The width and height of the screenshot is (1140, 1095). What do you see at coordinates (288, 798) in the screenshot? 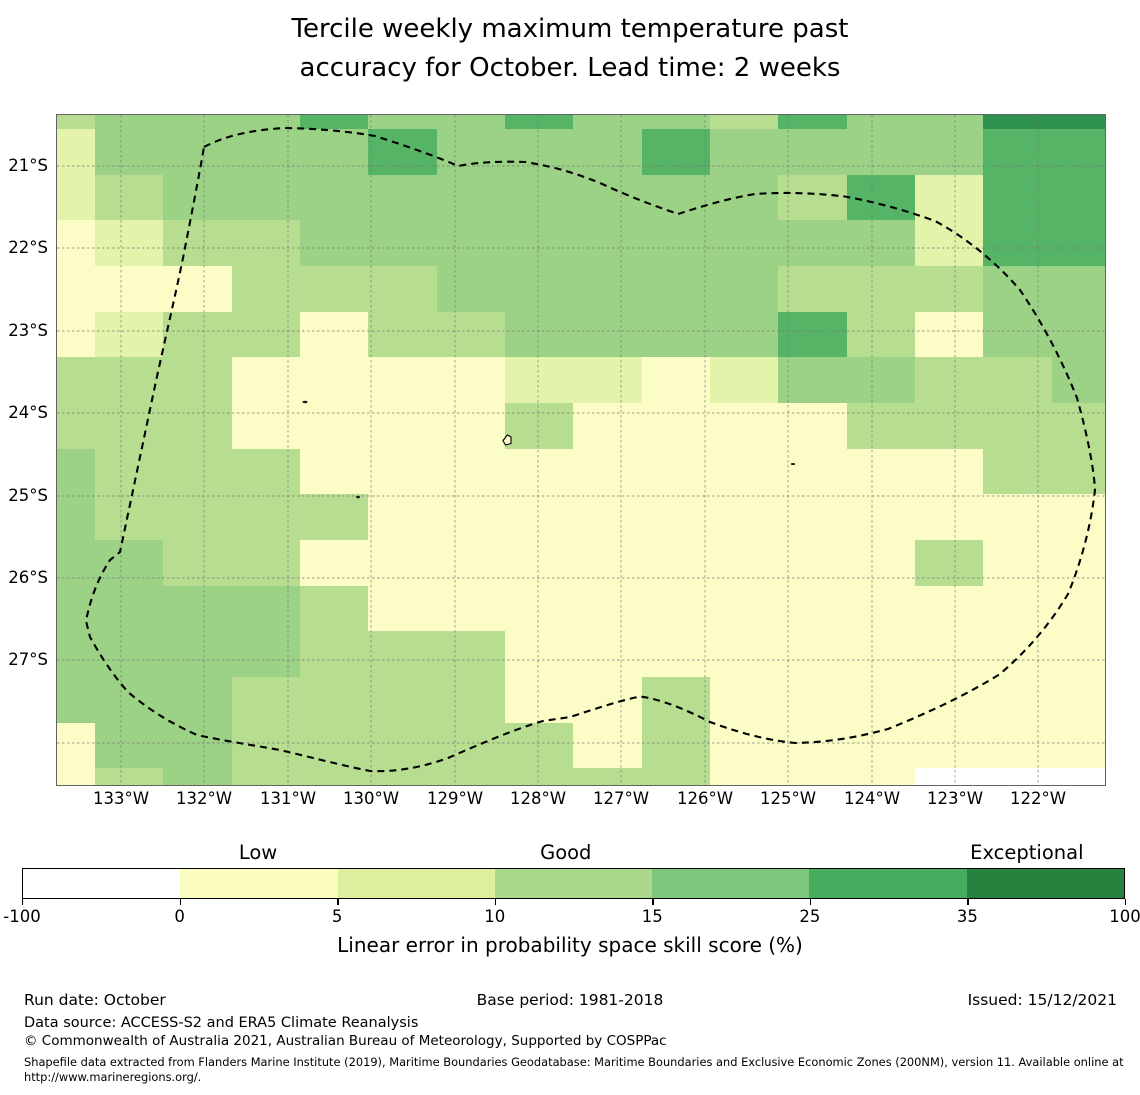
I see `lon-tick-label: 131°W` at bounding box center [288, 798].